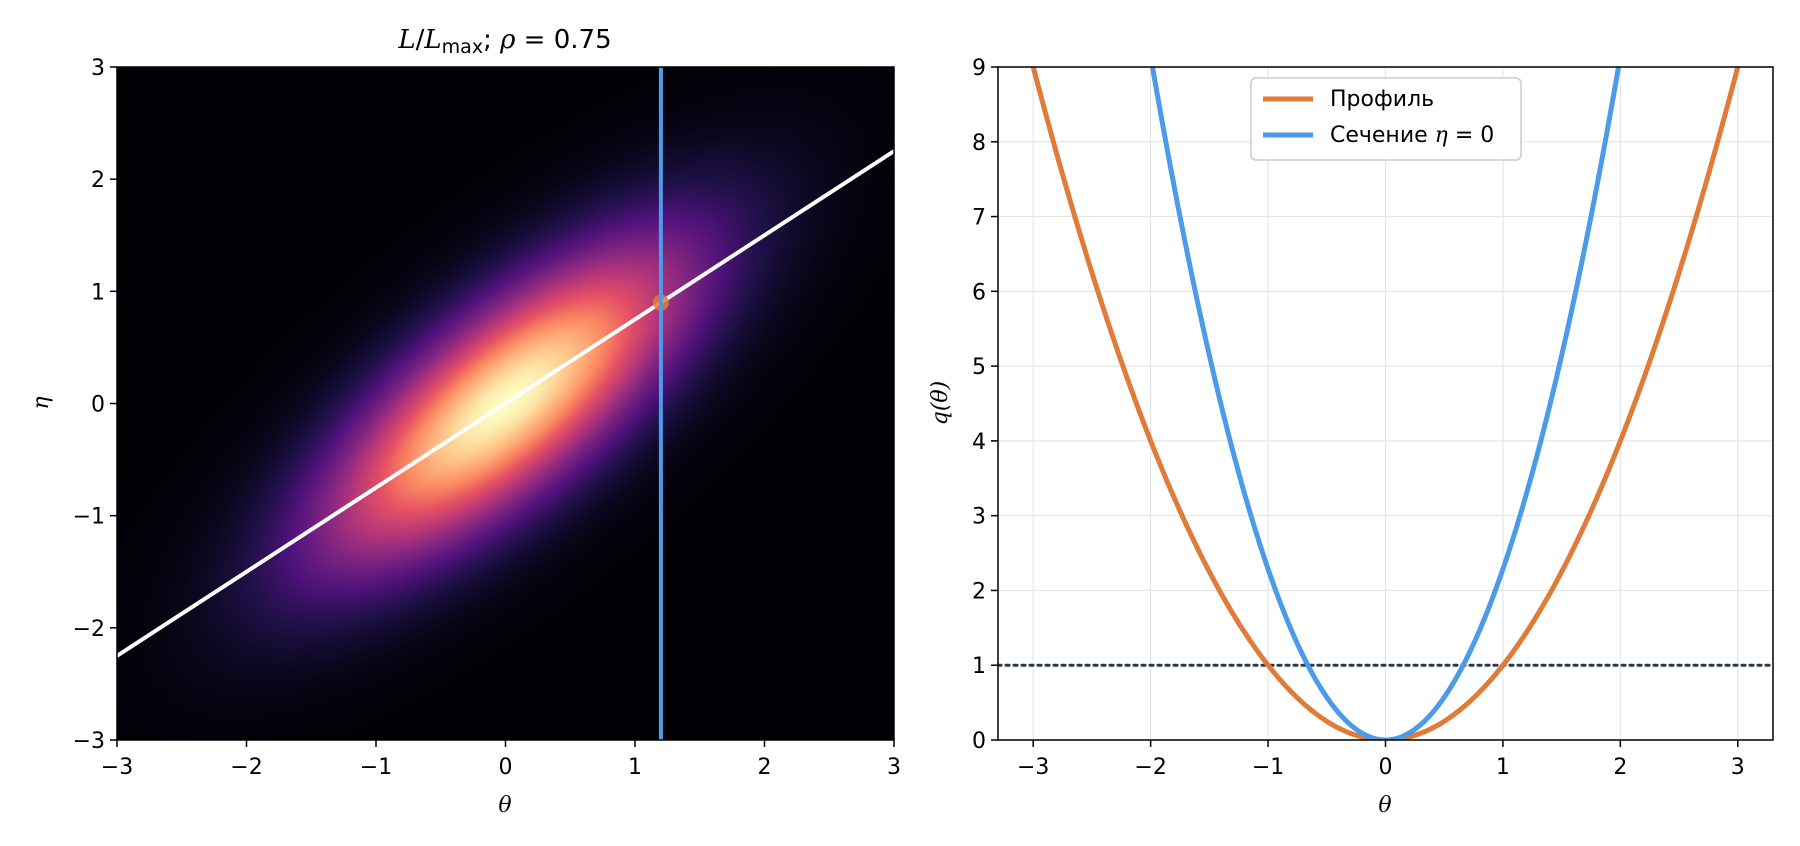  Describe the element at coordinates (41, 402) in the screenshot. I see `left-y-label: η` at that location.